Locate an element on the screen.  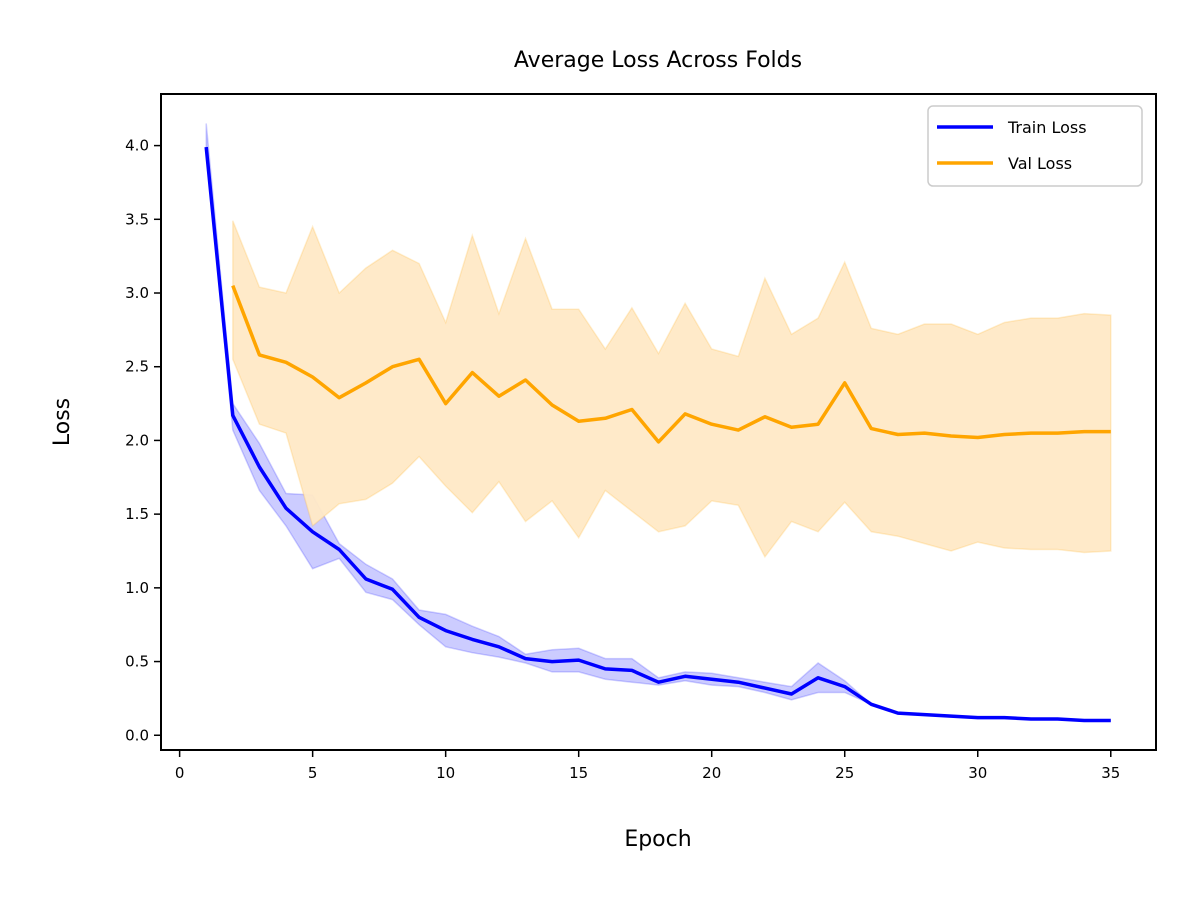
chart-title: Average Loss Across Folds is located at coordinates (658, 60).